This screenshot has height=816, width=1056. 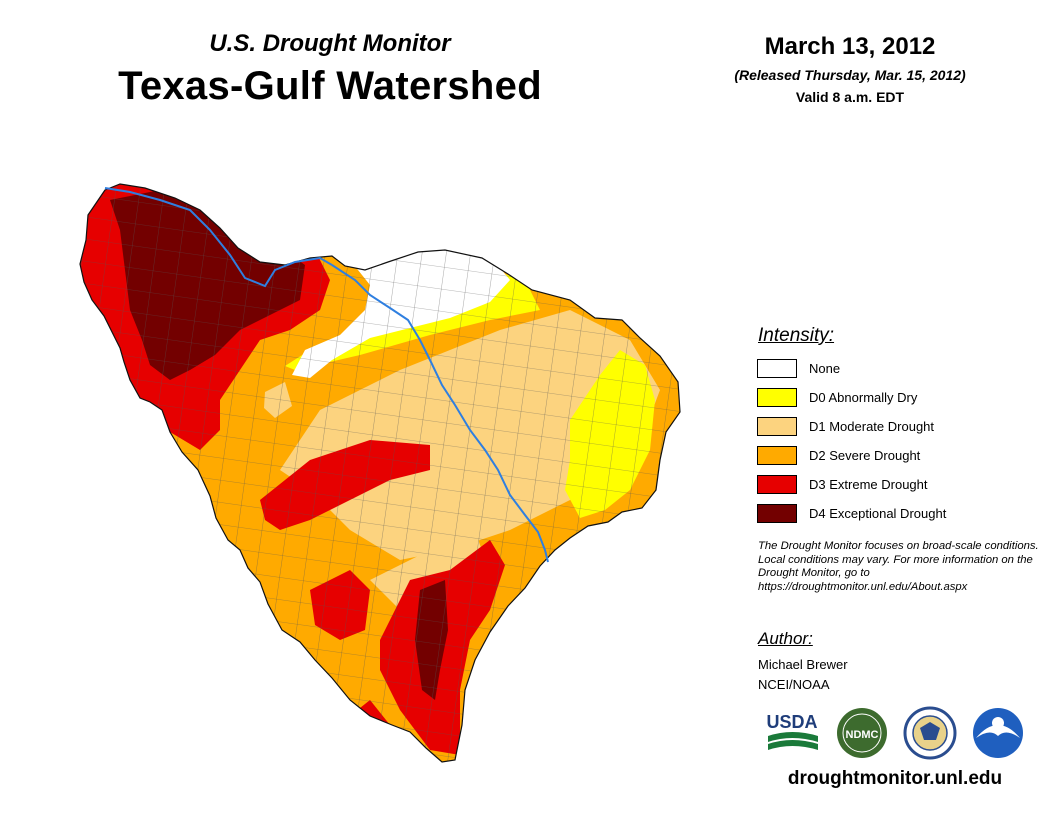 I want to click on usda-logo-text: USDA, so click(x=791, y=722).